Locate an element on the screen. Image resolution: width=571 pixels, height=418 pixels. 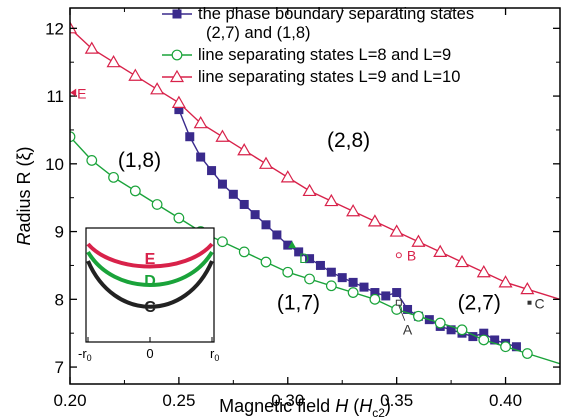
inset-curve-label: D is located at coordinates (150, 281).